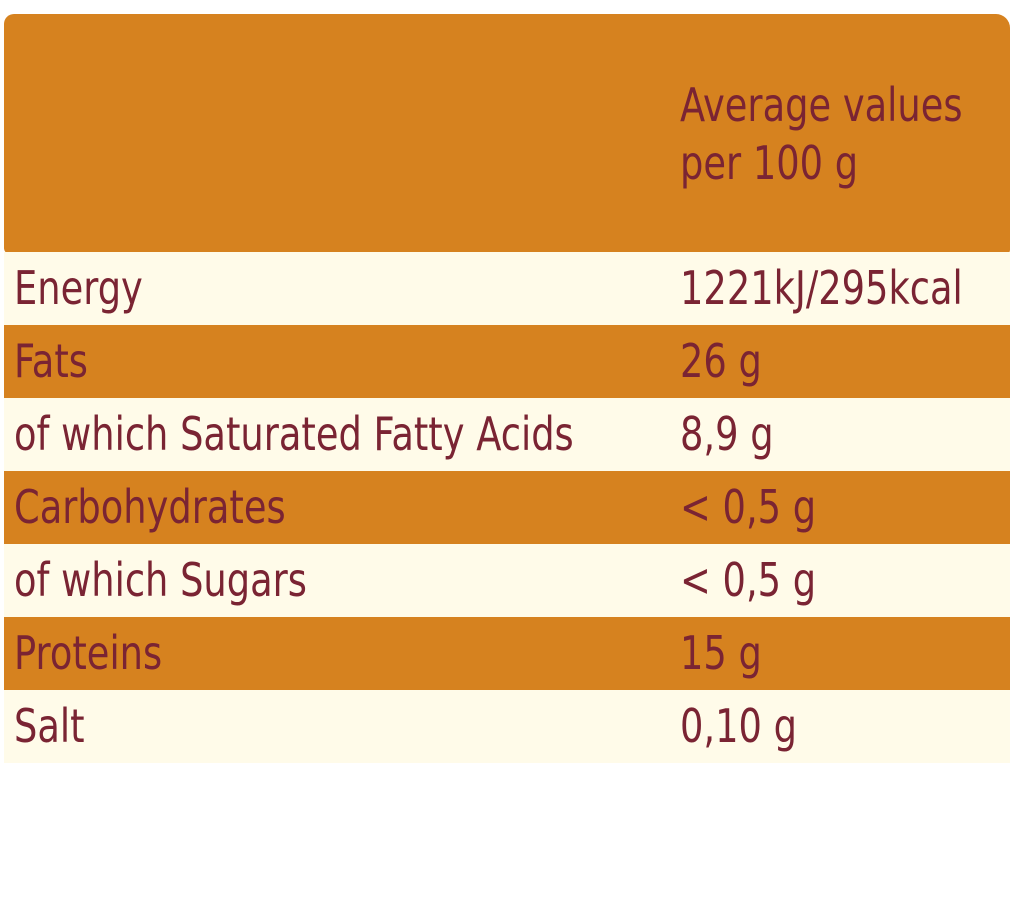 The width and height of the screenshot is (1024, 912). What do you see at coordinates (51, 361) in the screenshot?
I see `row-name: Fats` at bounding box center [51, 361].